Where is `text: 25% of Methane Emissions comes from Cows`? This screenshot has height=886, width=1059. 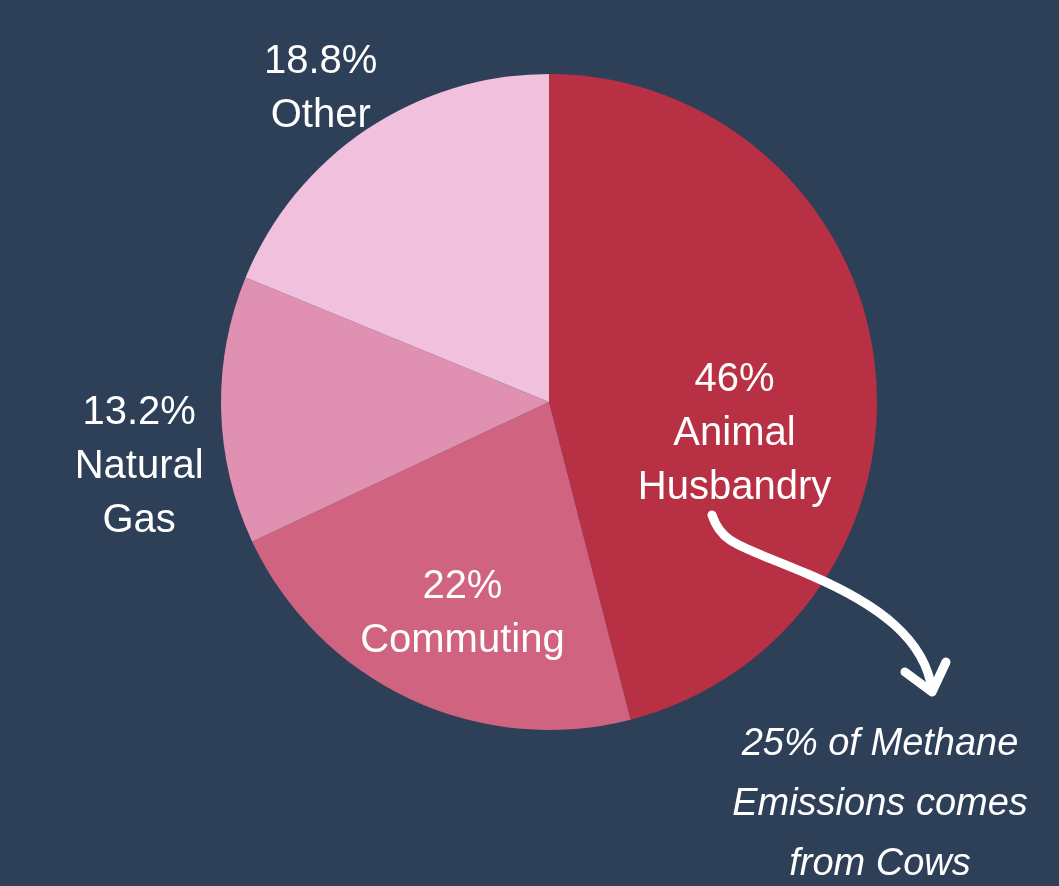 text: 25% of Methane Emissions comes from Cows is located at coordinates (880, 802).